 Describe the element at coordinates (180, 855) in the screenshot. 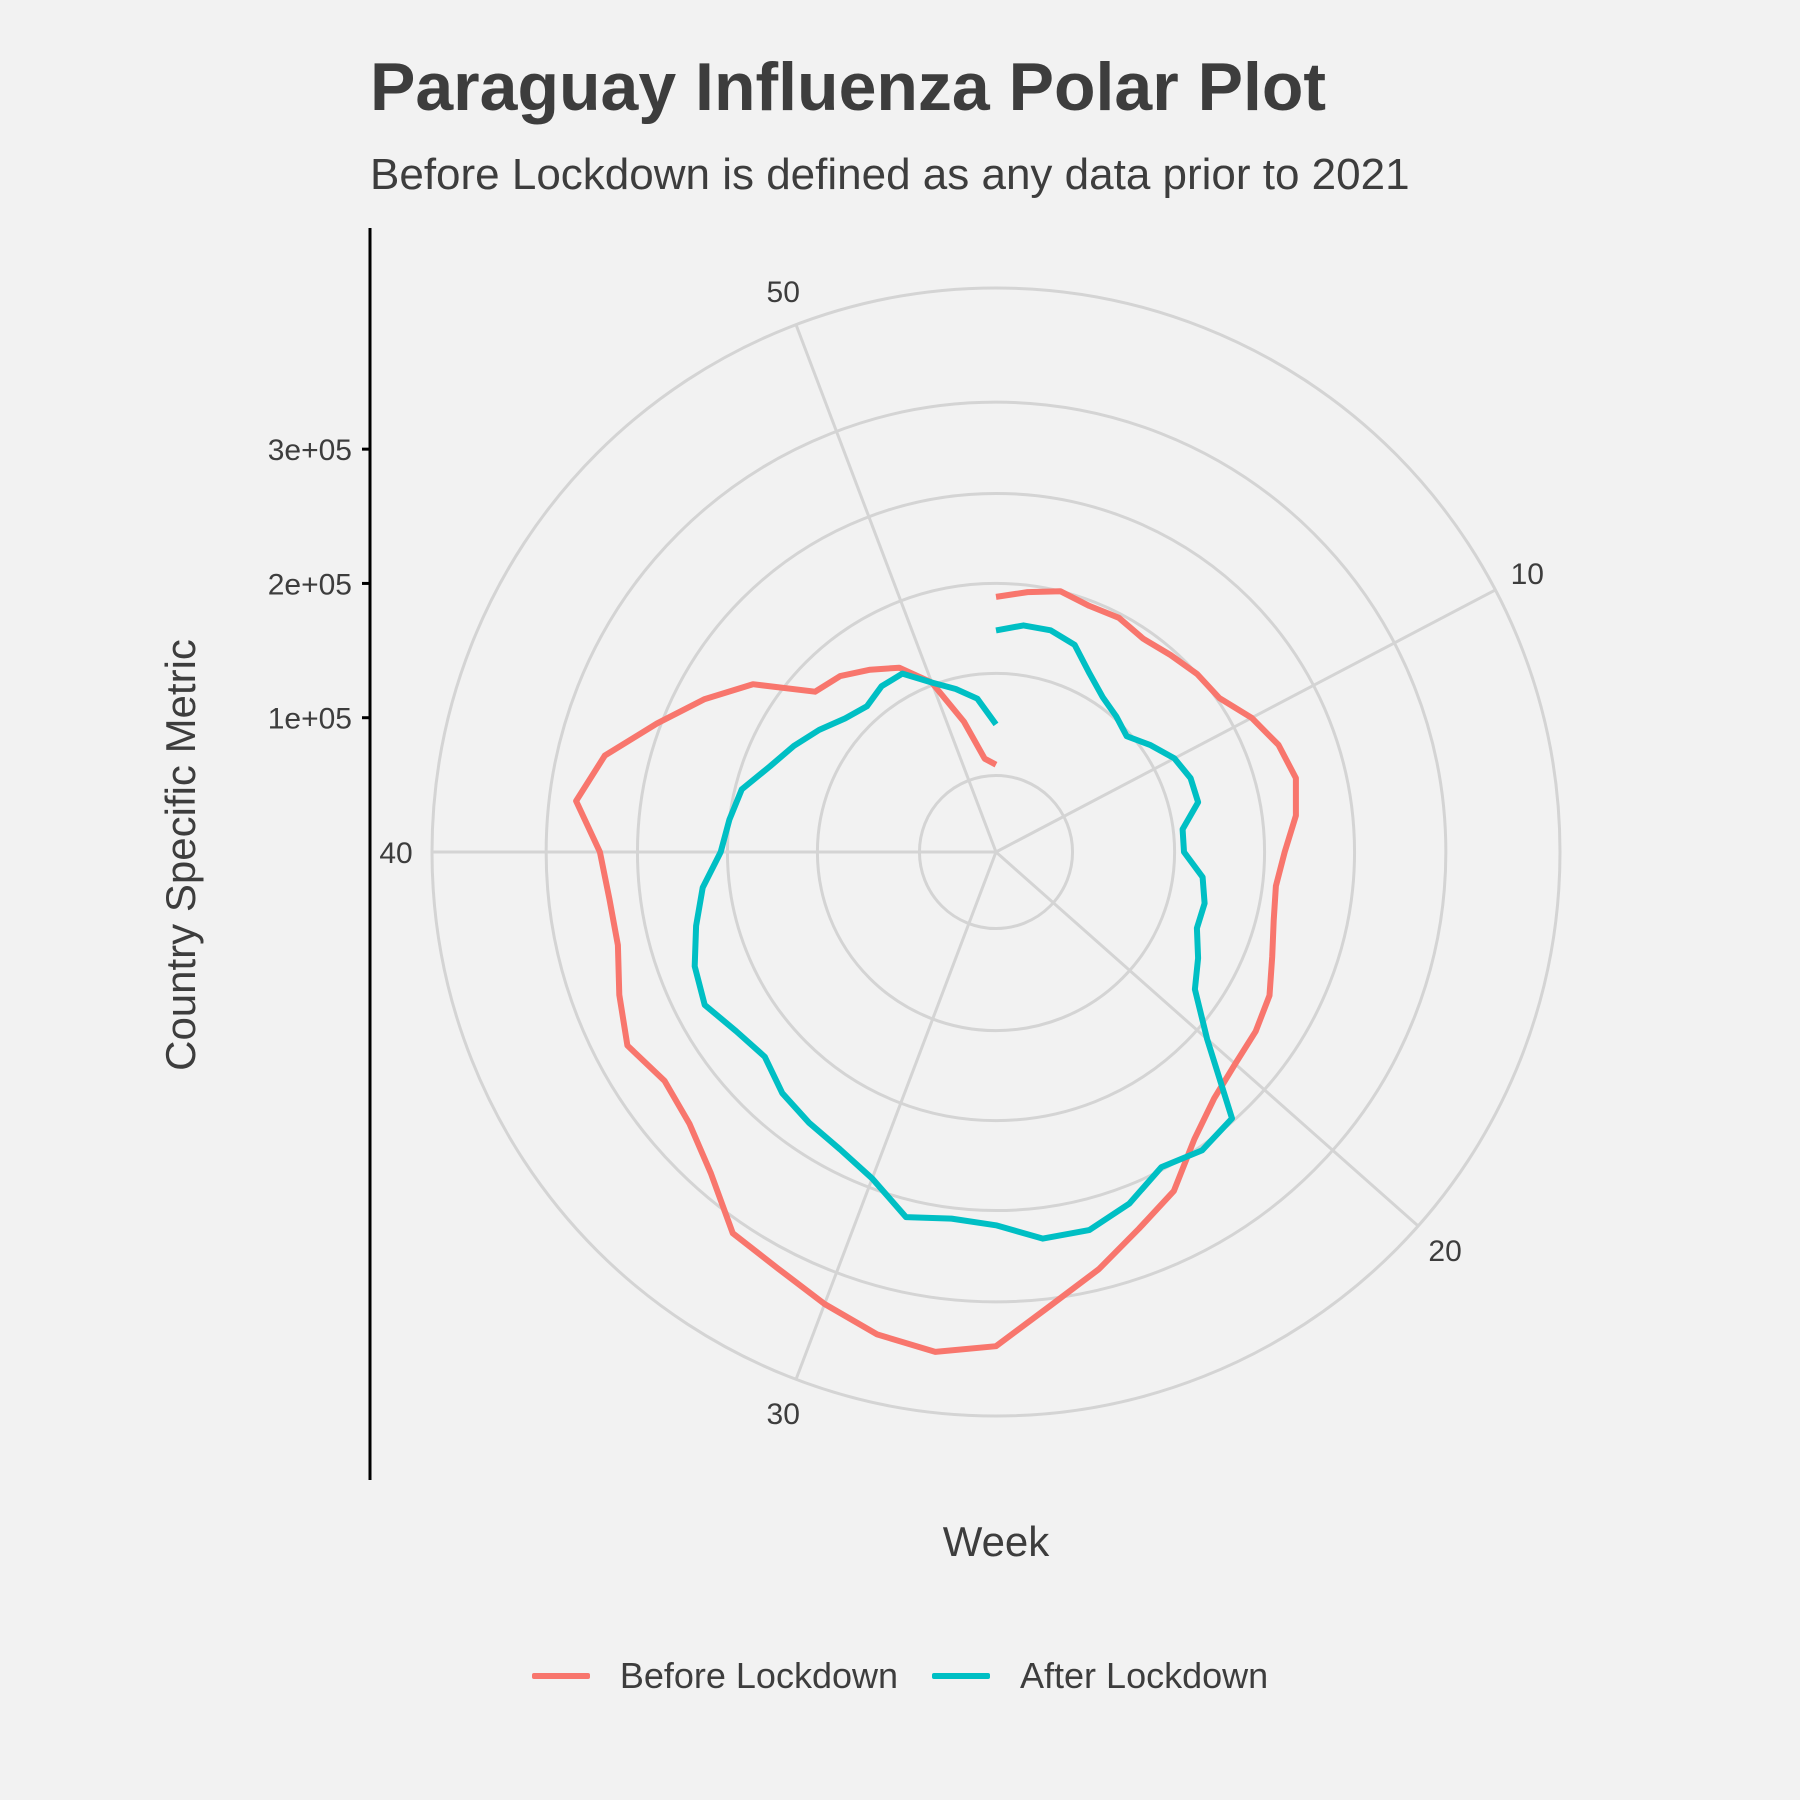

I see `y-axis-title: Country Specific Metric` at that location.